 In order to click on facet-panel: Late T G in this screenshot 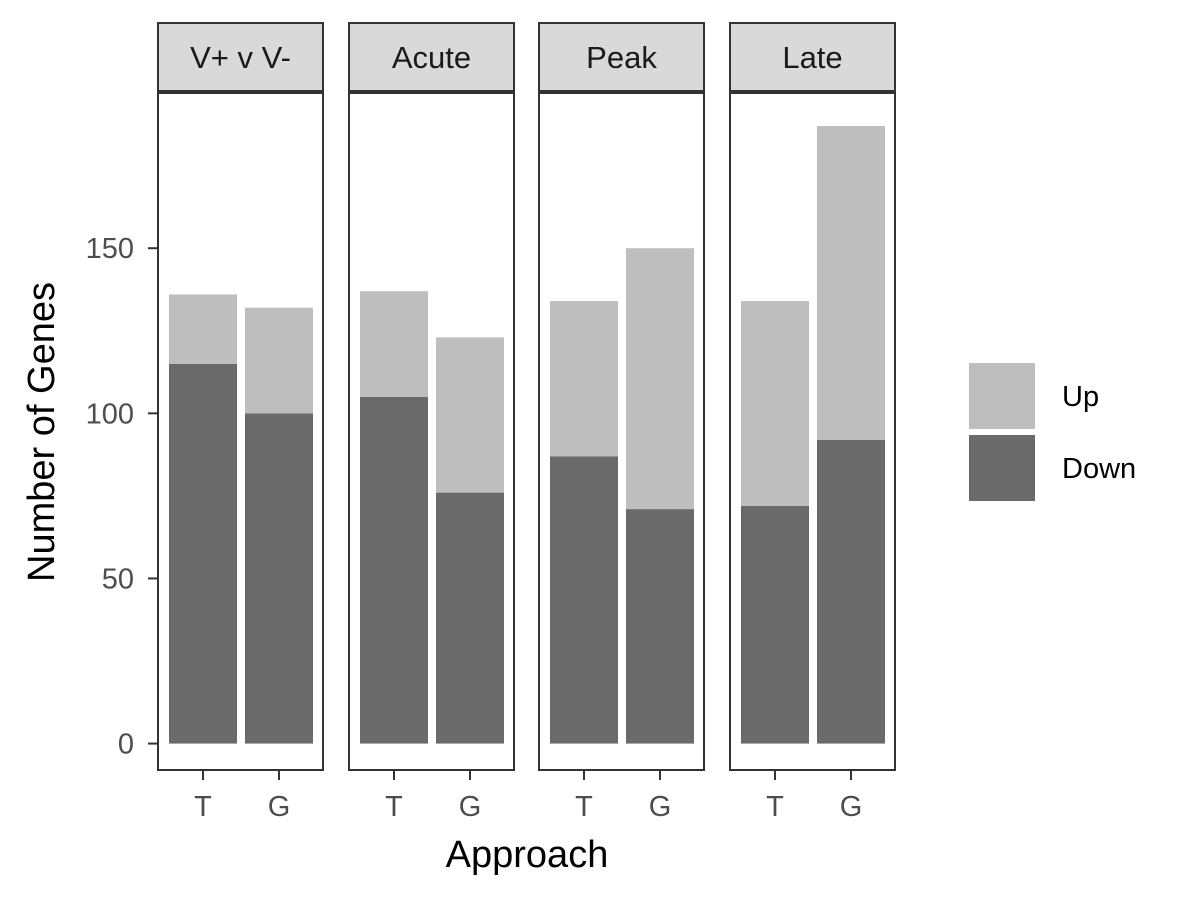, I will do `click(812, 422)`.